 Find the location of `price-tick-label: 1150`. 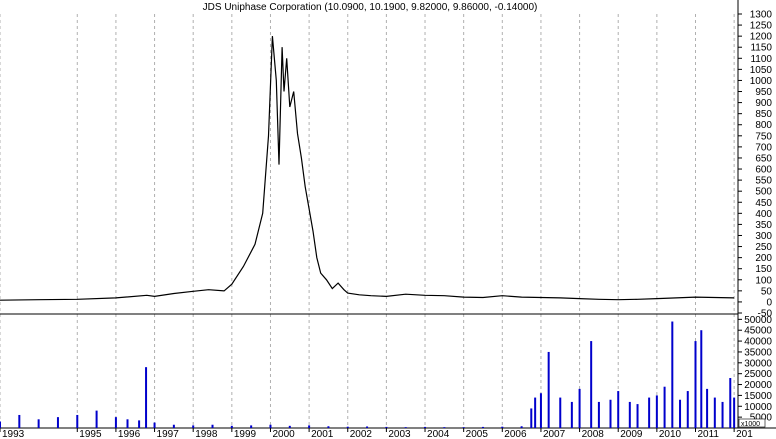

price-tick-label: 1150 is located at coordinates (761, 48).